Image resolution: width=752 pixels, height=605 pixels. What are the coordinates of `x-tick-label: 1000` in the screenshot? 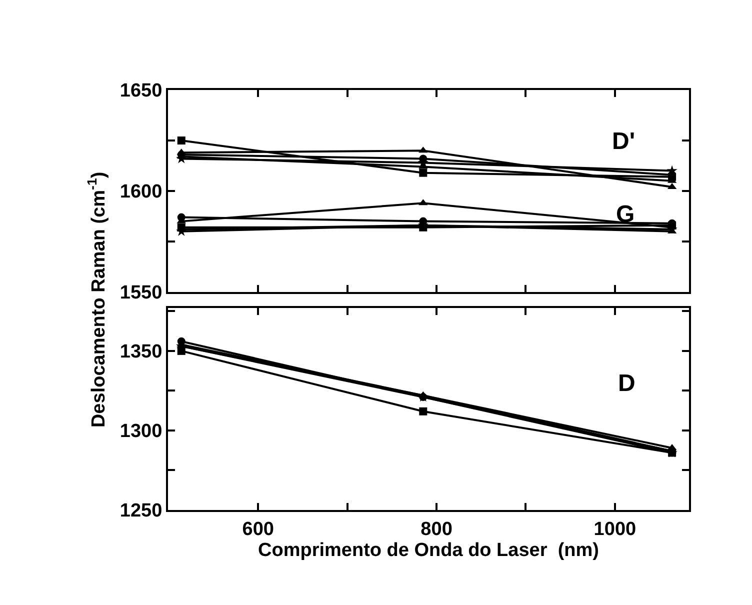 It's located at (615, 529).